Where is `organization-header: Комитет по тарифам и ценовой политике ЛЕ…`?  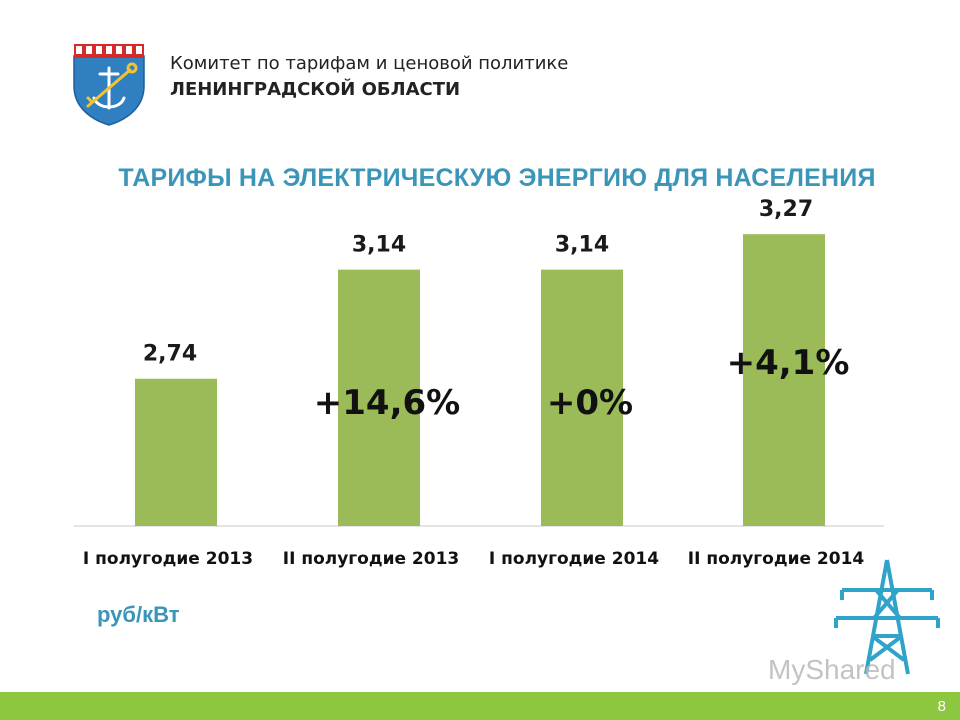
organization-header: Комитет по тарифам и ценовой политике ЛЕ… is located at coordinates (369, 78).